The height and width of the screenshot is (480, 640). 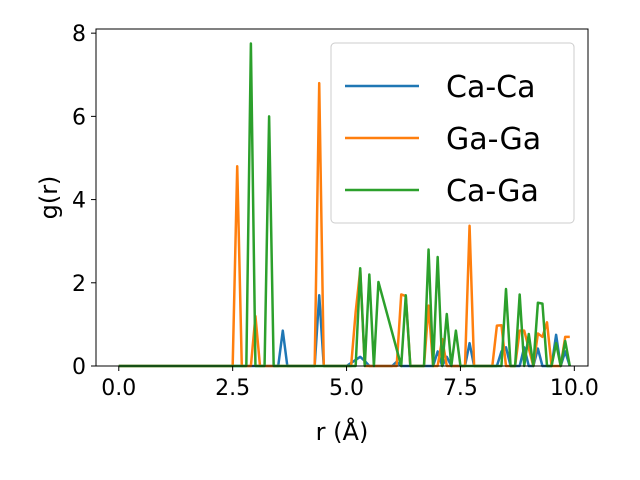 What do you see at coordinates (79, 34) in the screenshot?
I see `y-tick-label: 8` at bounding box center [79, 34].